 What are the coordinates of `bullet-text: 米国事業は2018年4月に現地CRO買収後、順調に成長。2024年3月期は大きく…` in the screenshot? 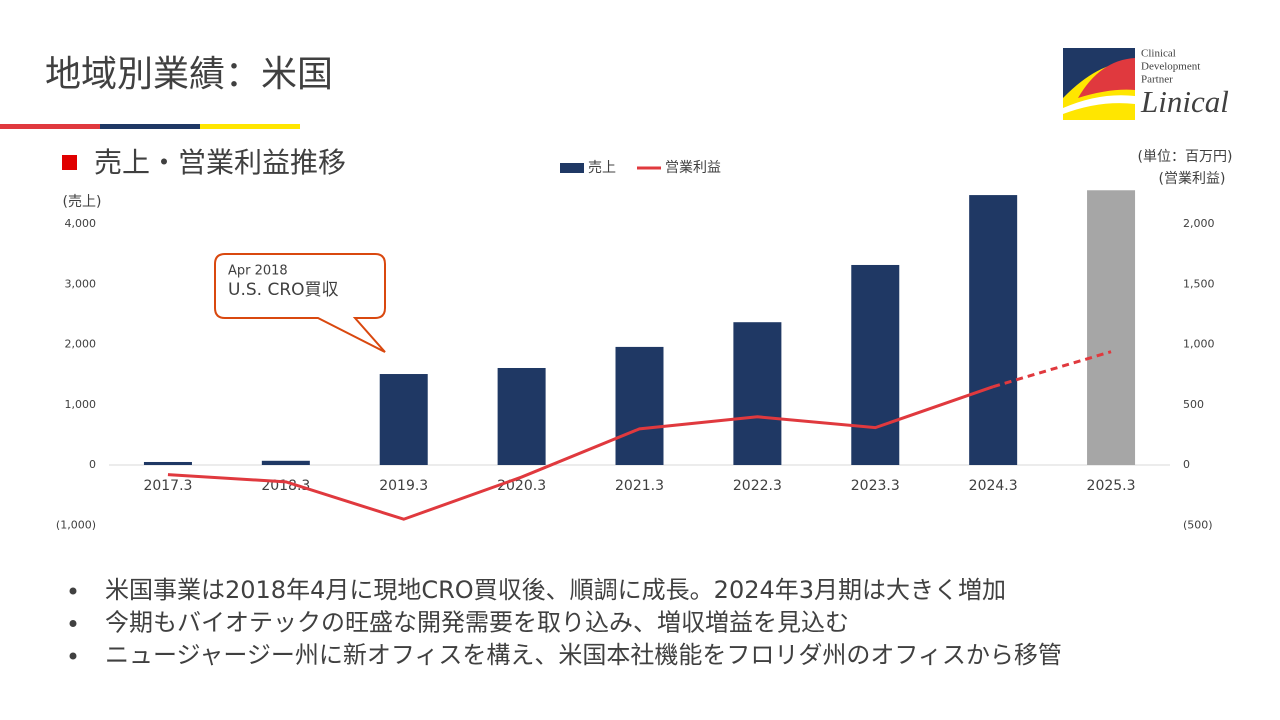 It's located at (555, 590).